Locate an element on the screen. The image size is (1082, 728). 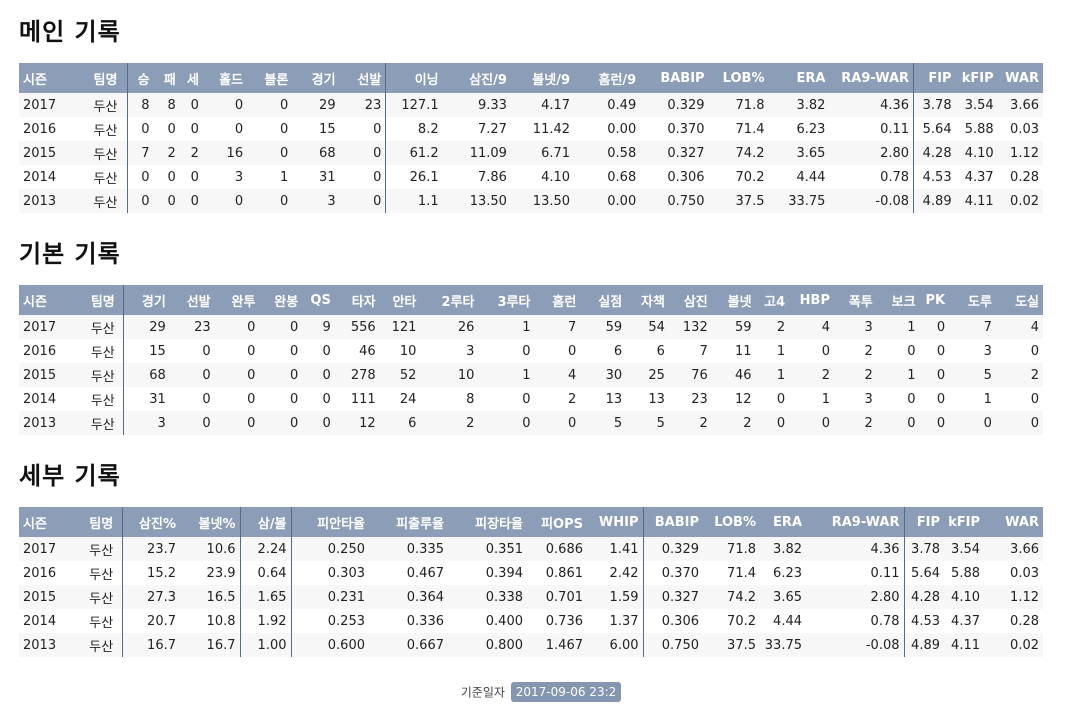
table-cell: 6.00 is located at coordinates (615, 645).